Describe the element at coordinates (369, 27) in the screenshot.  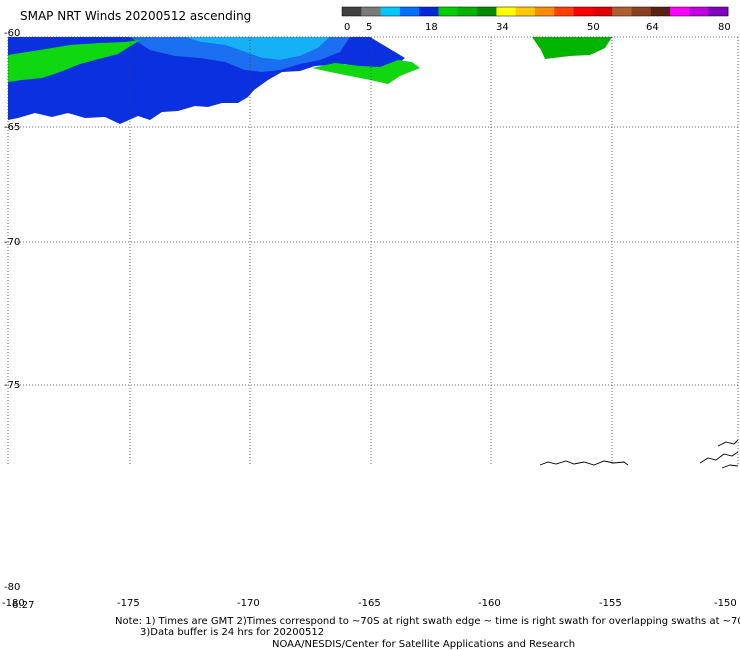
I see `colorbar-tick-5: 5` at that location.